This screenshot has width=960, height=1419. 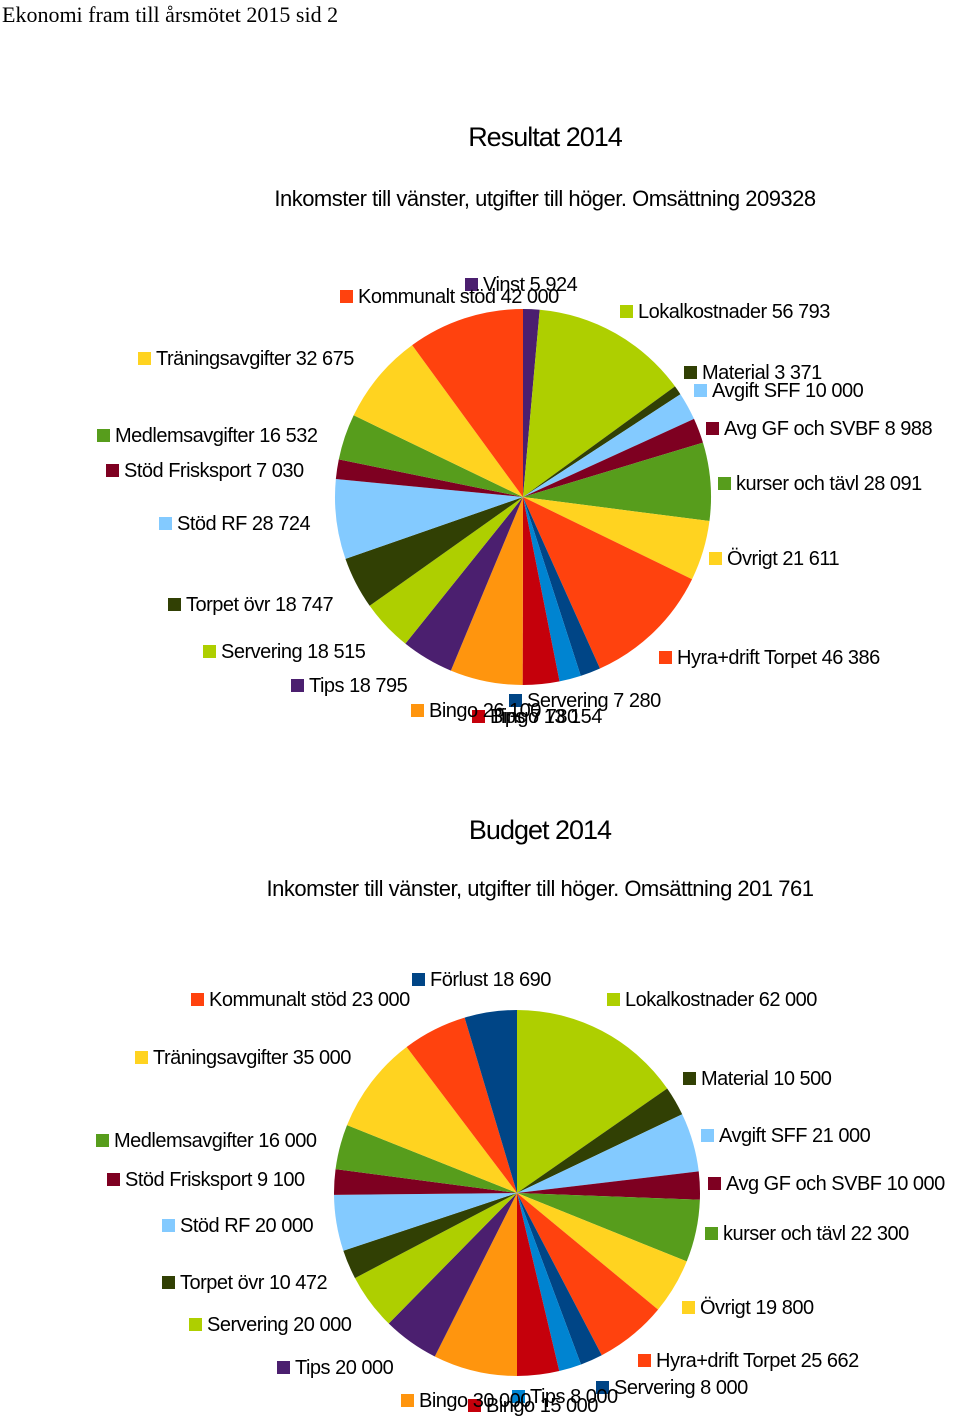 What do you see at coordinates (788, 391) in the screenshot?
I see `legend-label-avgift-sff-10-000: Avgift SFF 10 000` at bounding box center [788, 391].